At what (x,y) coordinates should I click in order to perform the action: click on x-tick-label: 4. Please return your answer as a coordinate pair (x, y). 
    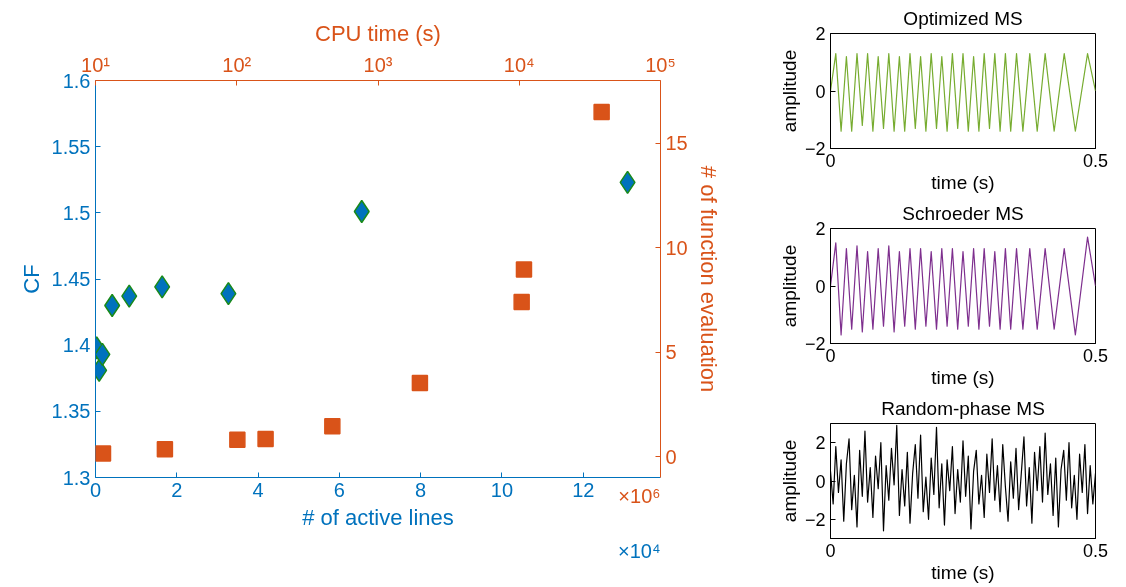
    Looking at the image, I should click on (258, 489).